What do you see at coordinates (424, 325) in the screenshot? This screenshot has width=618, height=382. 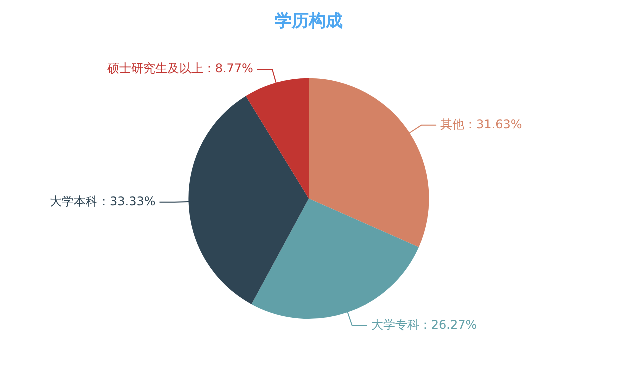 I see `slice-label: 大学专科：26.27%` at bounding box center [424, 325].